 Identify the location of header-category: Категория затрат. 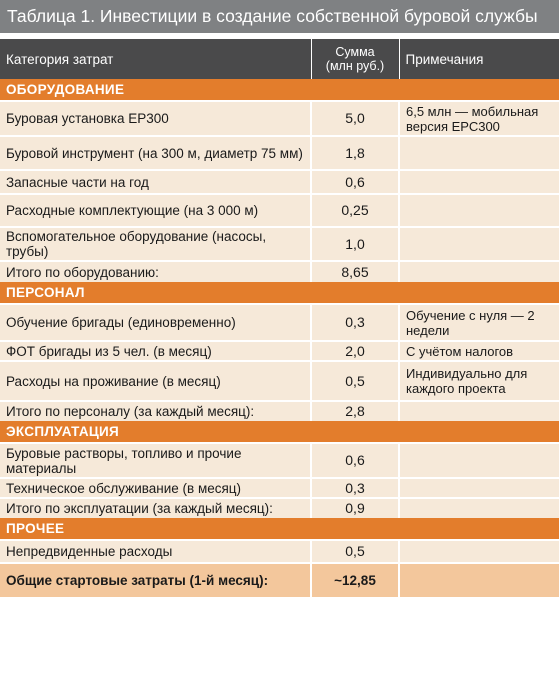
(156, 59).